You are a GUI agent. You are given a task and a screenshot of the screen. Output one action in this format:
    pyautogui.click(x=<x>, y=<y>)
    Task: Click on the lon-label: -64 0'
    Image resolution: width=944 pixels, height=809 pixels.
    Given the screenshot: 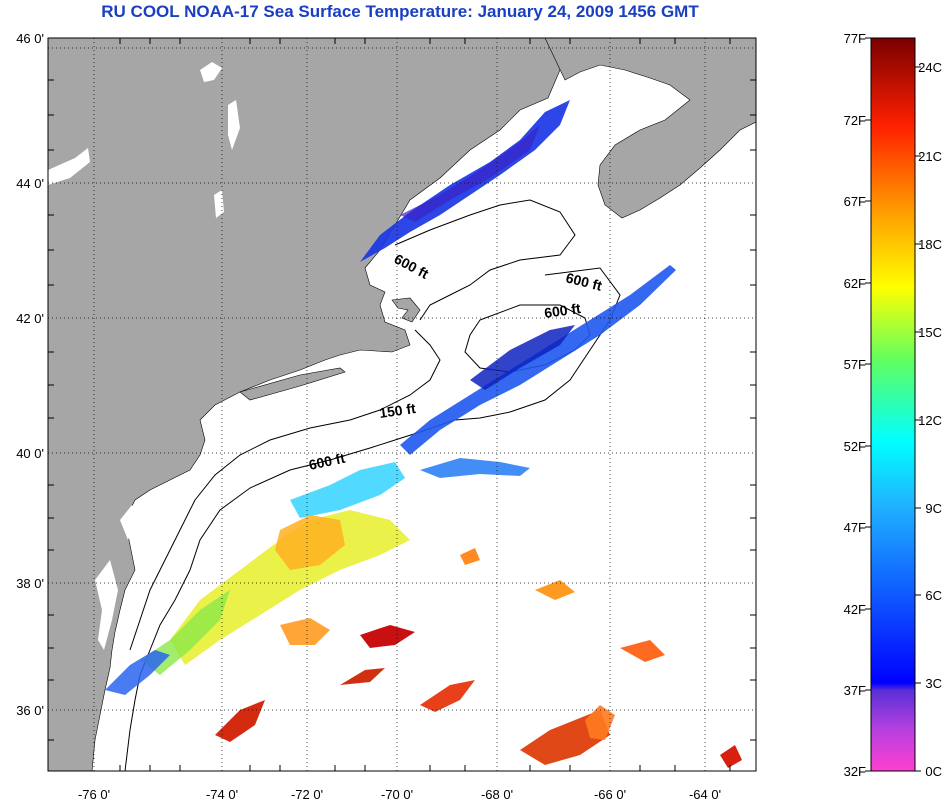 What is the action you would take?
    pyautogui.click(x=705, y=794)
    